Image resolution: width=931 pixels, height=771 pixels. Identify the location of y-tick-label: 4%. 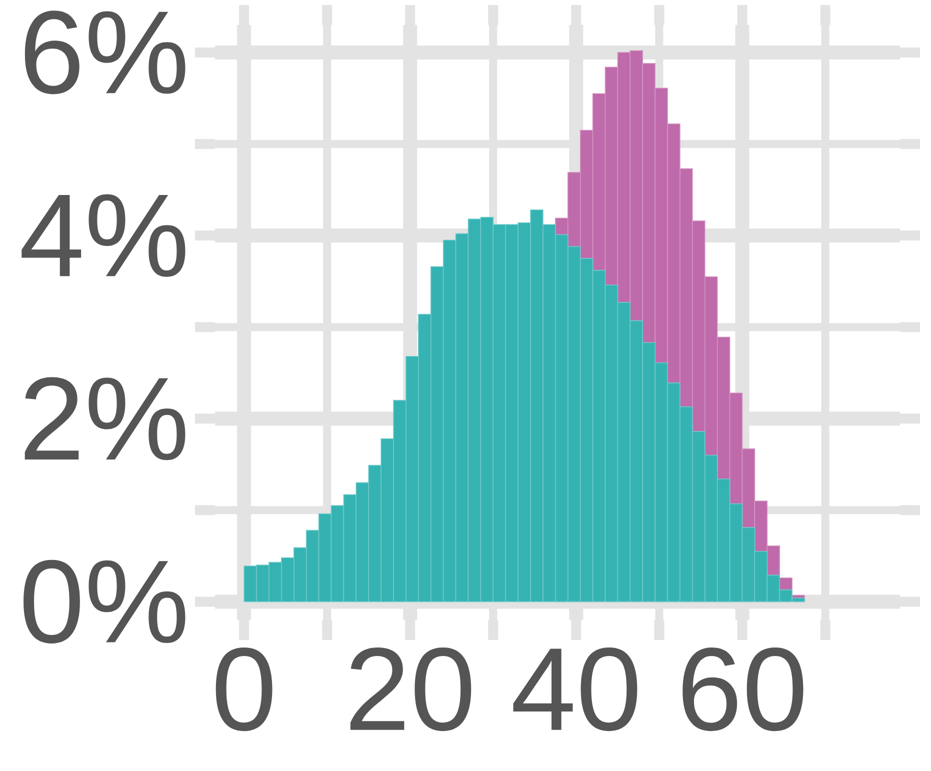
(104, 235).